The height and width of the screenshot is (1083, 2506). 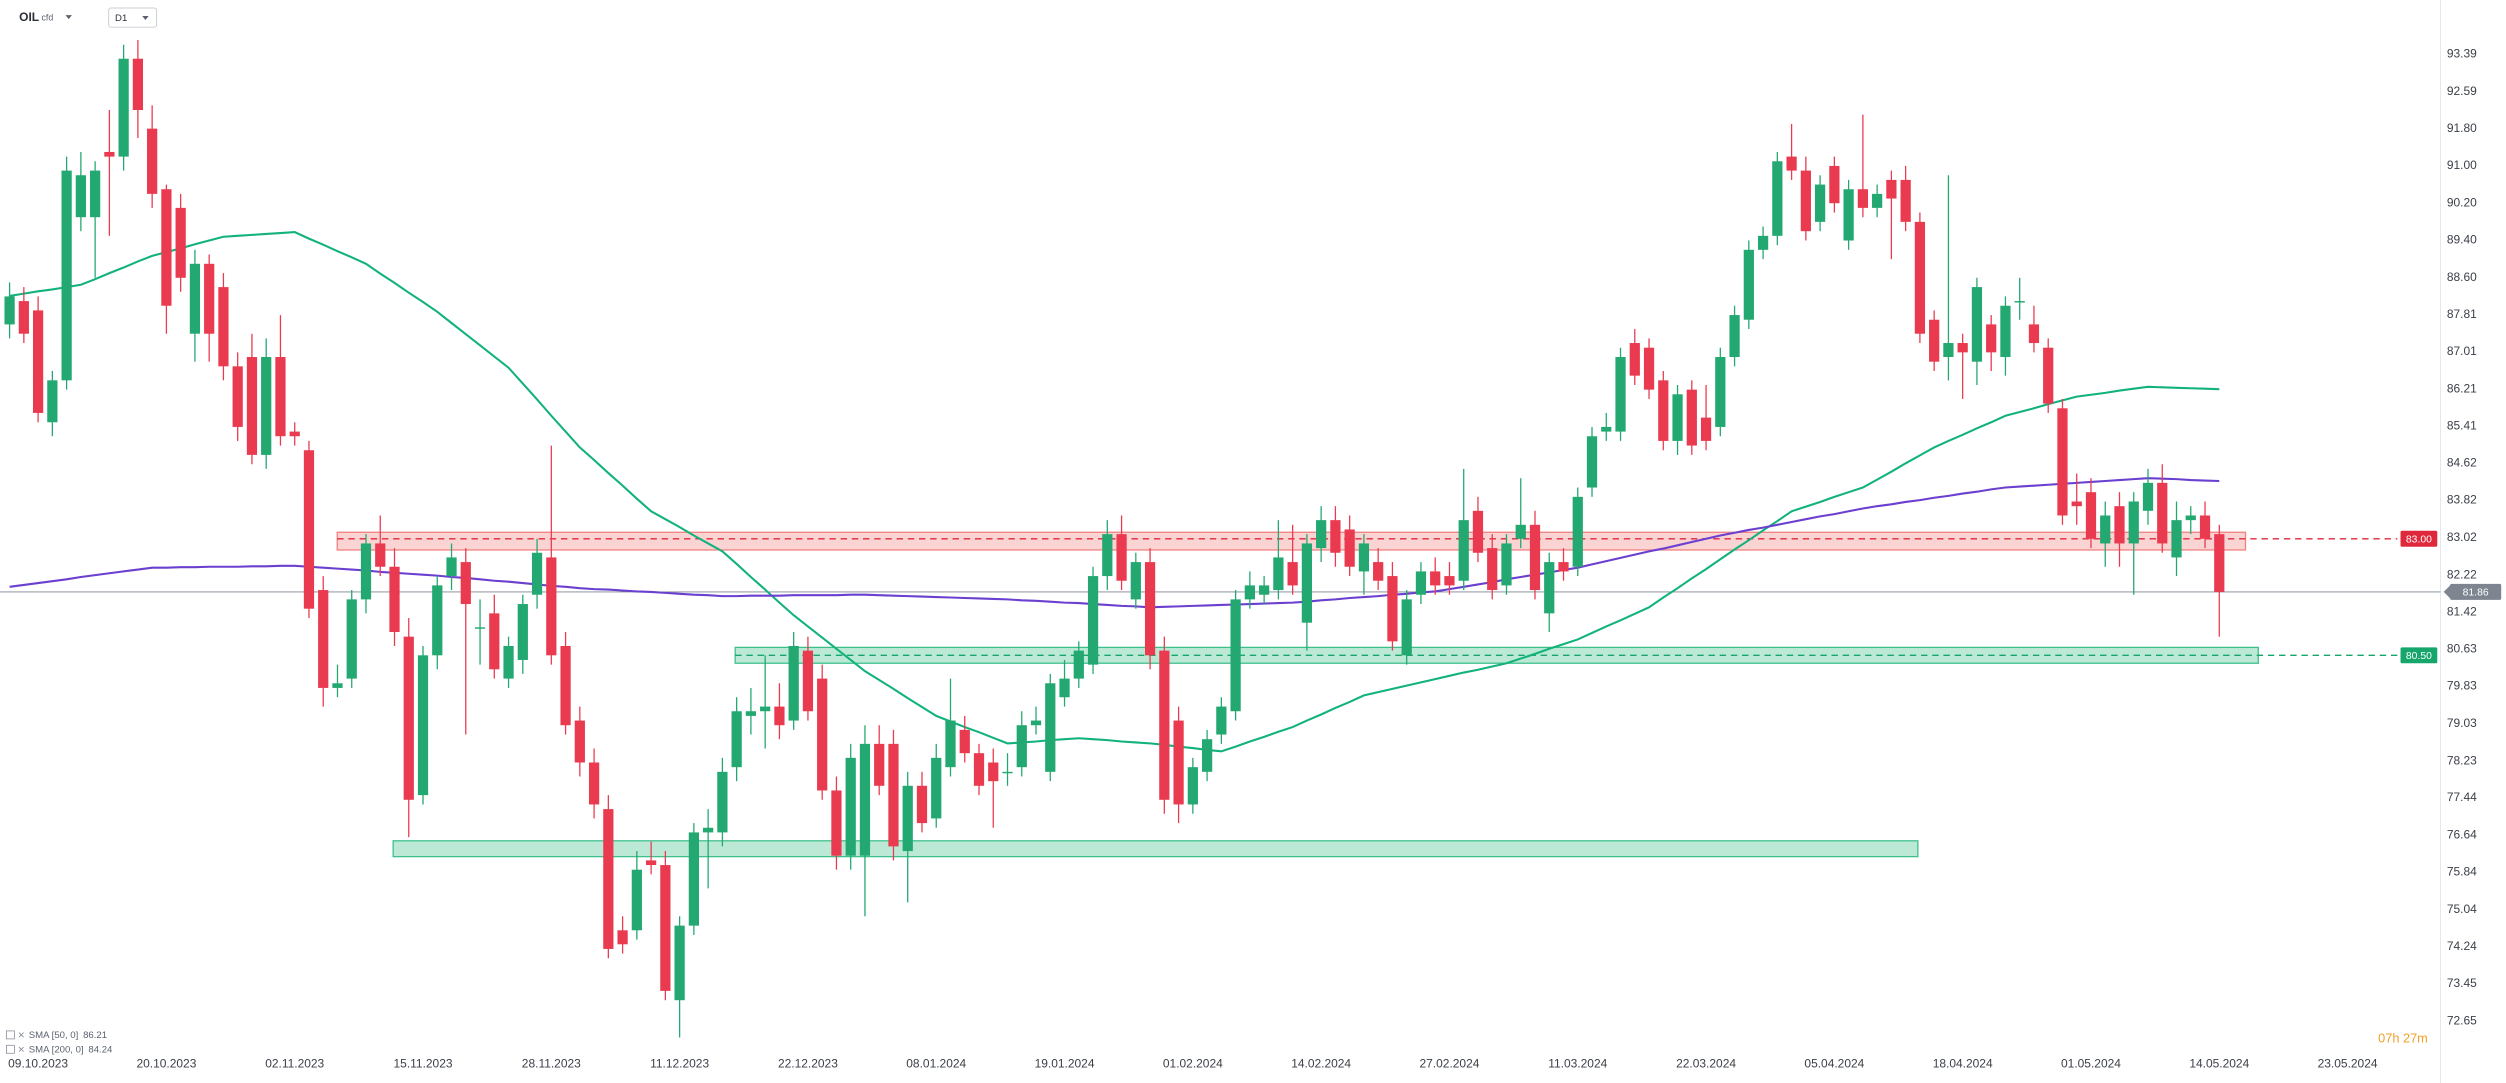 I want to click on timeframe-select, so click(x=133, y=17).